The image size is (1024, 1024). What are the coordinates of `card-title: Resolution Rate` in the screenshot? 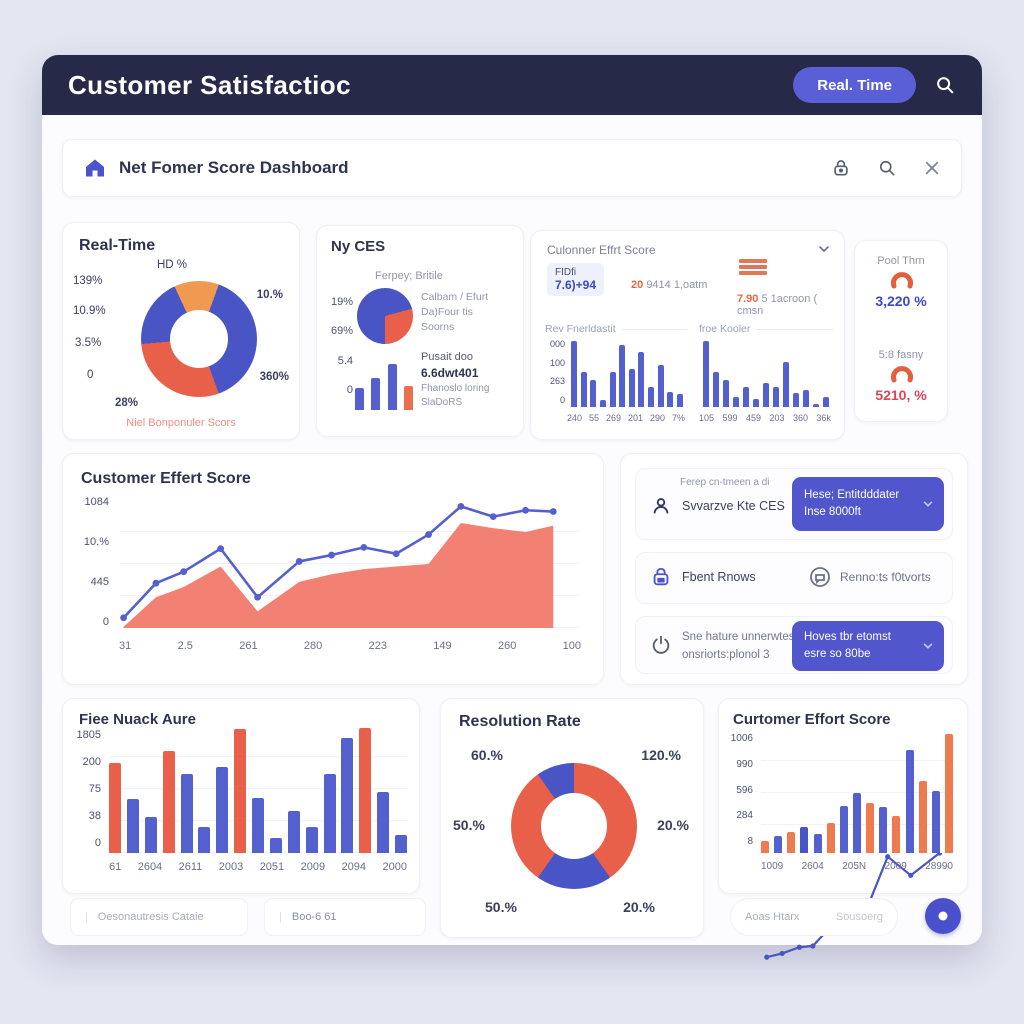 It's located at (520, 721).